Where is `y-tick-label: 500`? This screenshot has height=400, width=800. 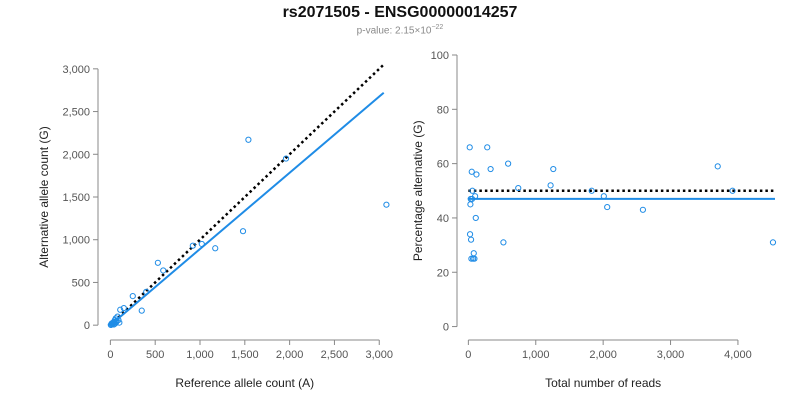 y-tick-label: 500 is located at coordinates (81, 283).